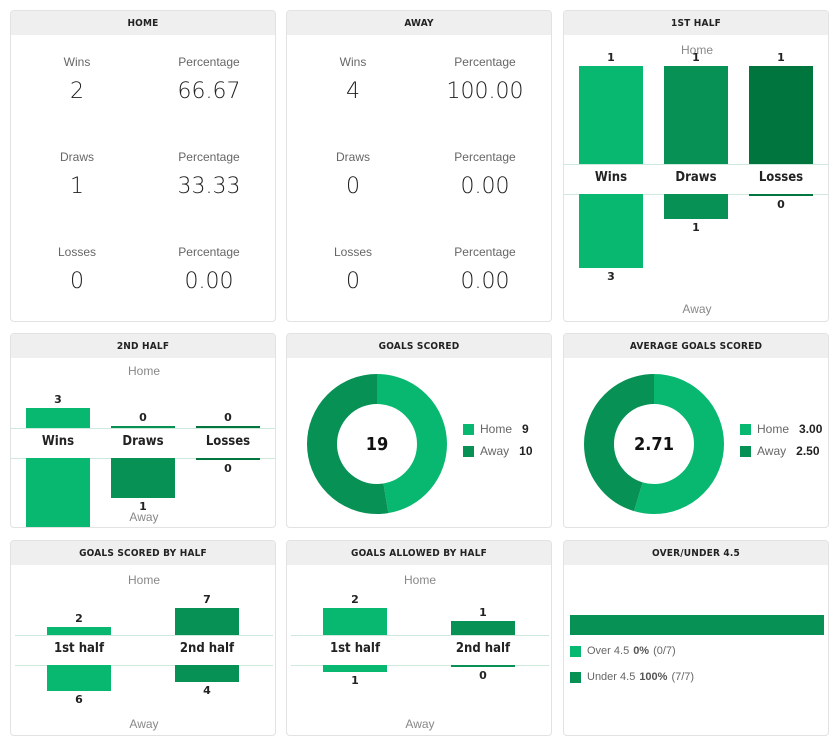  What do you see at coordinates (654, 444) in the screenshot?
I see `avg_goals-donut` at bounding box center [654, 444].